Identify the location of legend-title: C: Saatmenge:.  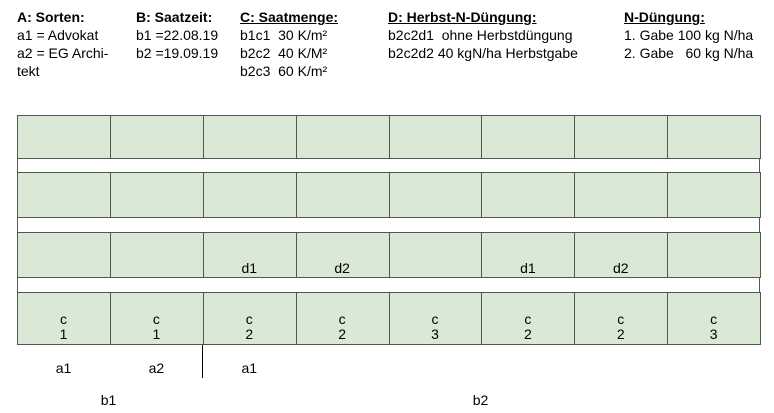
(289, 17).